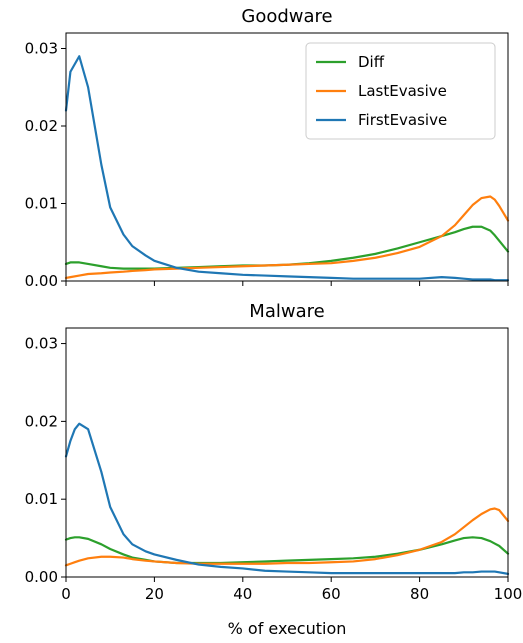 This screenshot has width=523, height=643. Describe the element at coordinates (419, 594) in the screenshot. I see `x-tick-label: 80` at that location.